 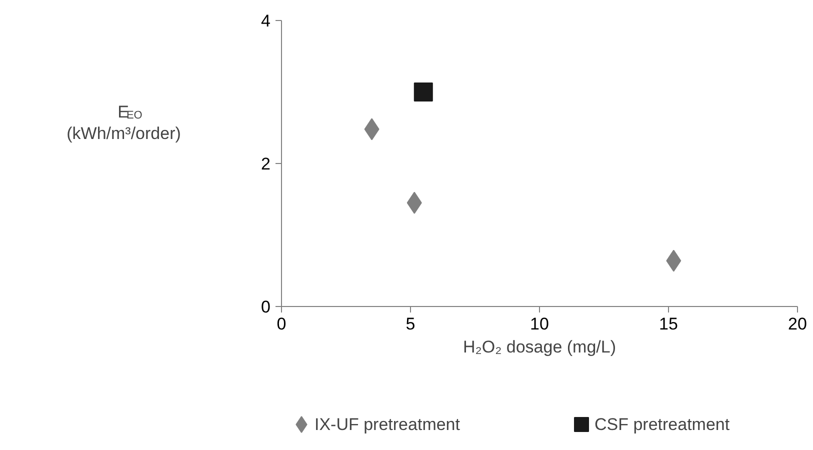 I want to click on legend-label: CSF pretreatment, so click(x=662, y=424).